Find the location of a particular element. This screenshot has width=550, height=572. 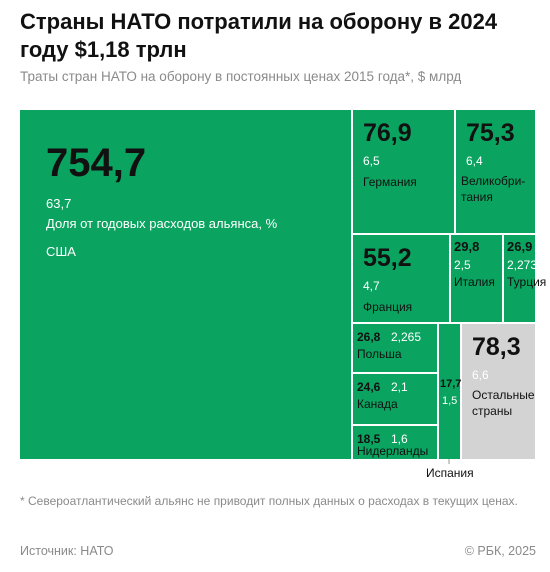

country-label: Остальные is located at coordinates (503, 395).